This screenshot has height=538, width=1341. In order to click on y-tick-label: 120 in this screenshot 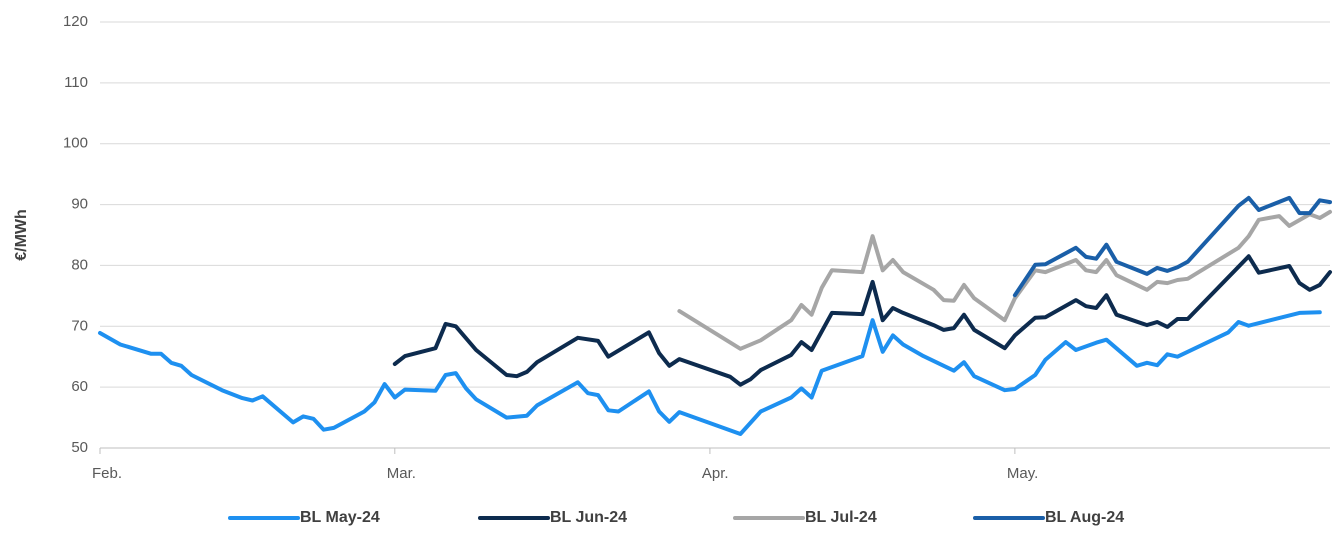, I will do `click(75, 21)`.